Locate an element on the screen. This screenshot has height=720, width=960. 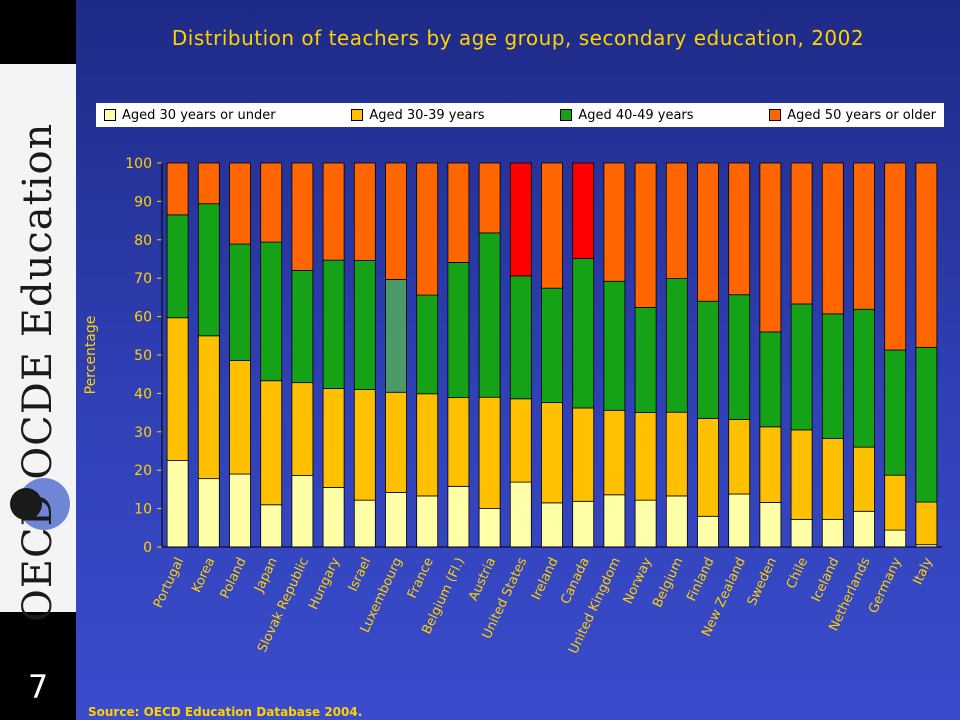
bar-korea-s0 is located at coordinates (208, 513).